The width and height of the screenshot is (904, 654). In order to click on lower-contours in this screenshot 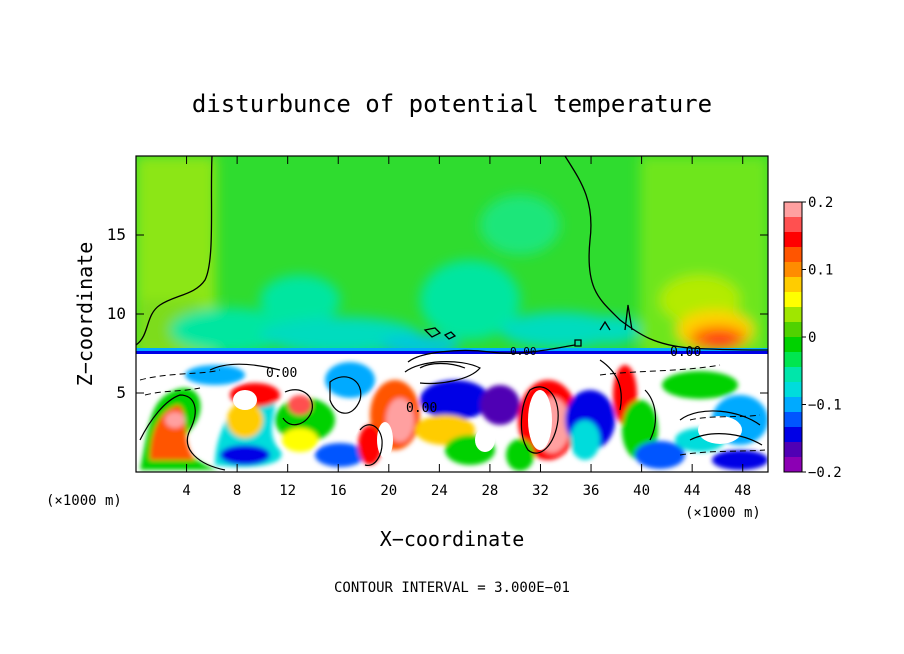, I will do `click(451, 415)`.